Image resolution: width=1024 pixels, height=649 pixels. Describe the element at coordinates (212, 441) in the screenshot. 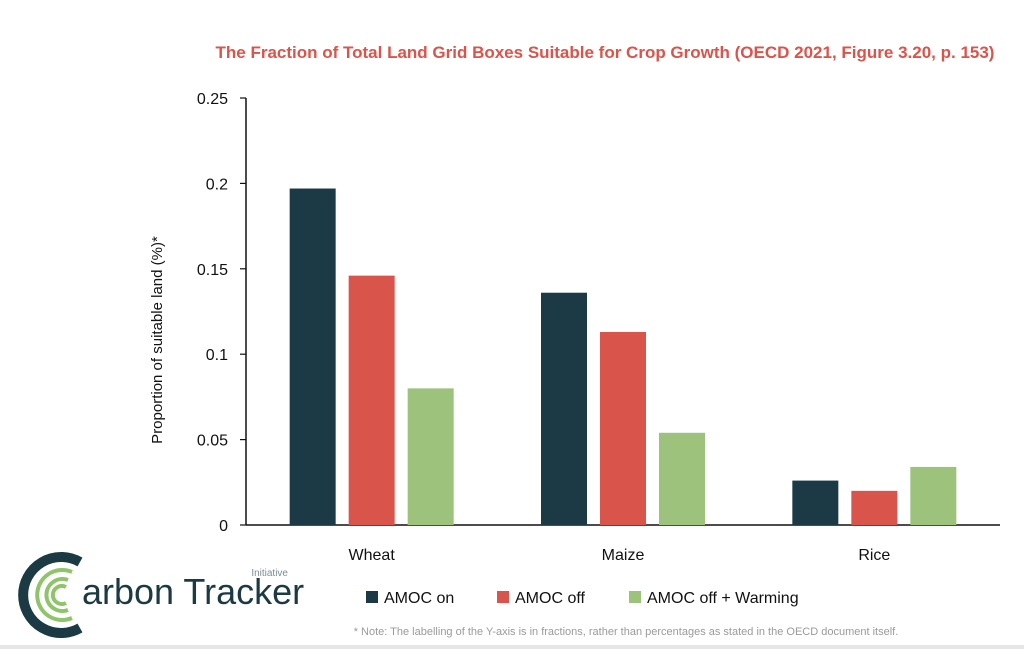

I see `y-tick-label: 0.05` at that location.